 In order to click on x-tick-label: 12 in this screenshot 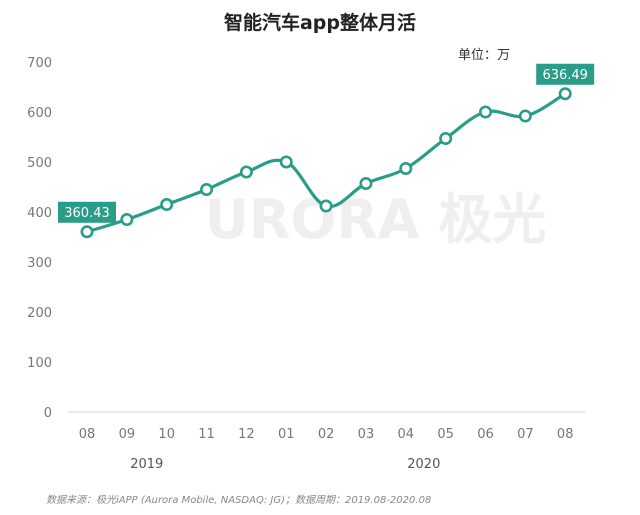, I will do `click(246, 434)`.